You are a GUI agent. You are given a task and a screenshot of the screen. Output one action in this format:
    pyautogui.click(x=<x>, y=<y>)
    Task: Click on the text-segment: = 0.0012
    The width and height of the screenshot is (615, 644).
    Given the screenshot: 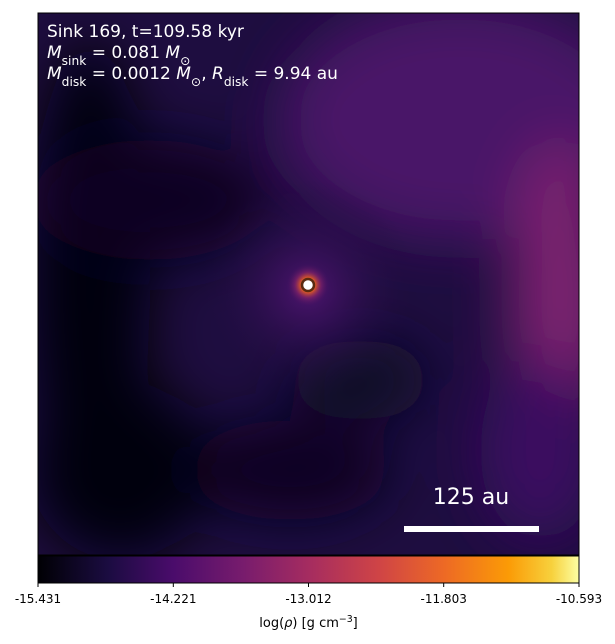 What is the action you would take?
    pyautogui.click(x=131, y=74)
    